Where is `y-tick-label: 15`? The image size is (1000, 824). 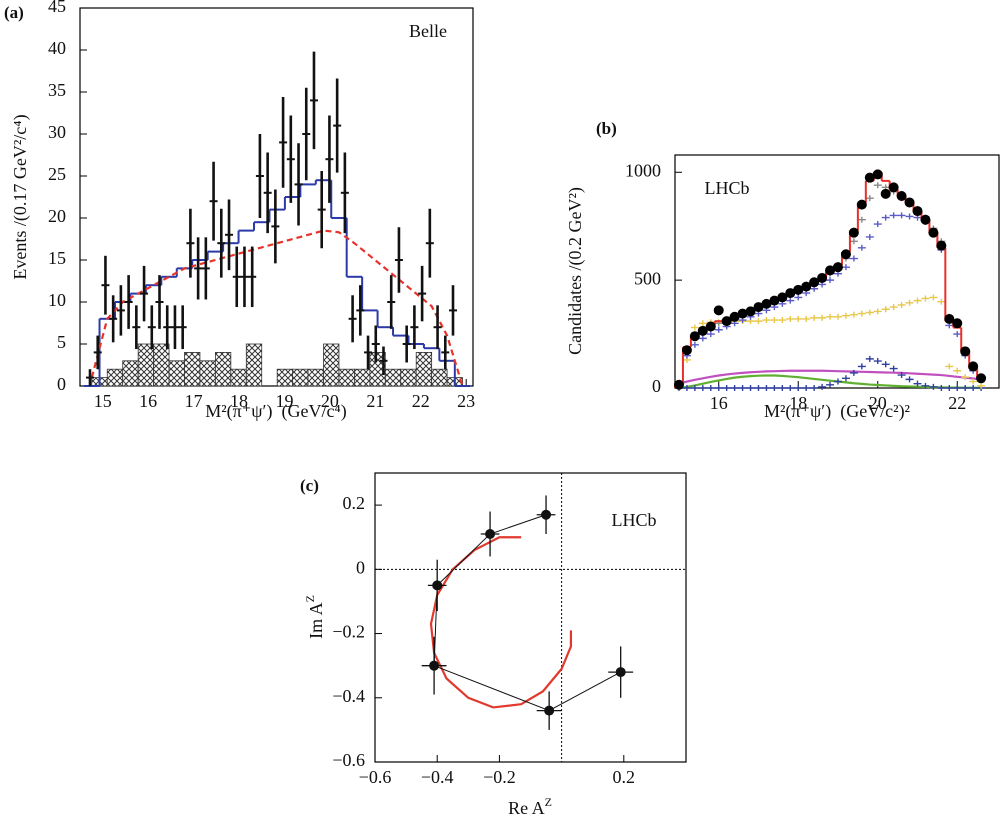
y-tick-label: 15 is located at coordinates (57, 258).